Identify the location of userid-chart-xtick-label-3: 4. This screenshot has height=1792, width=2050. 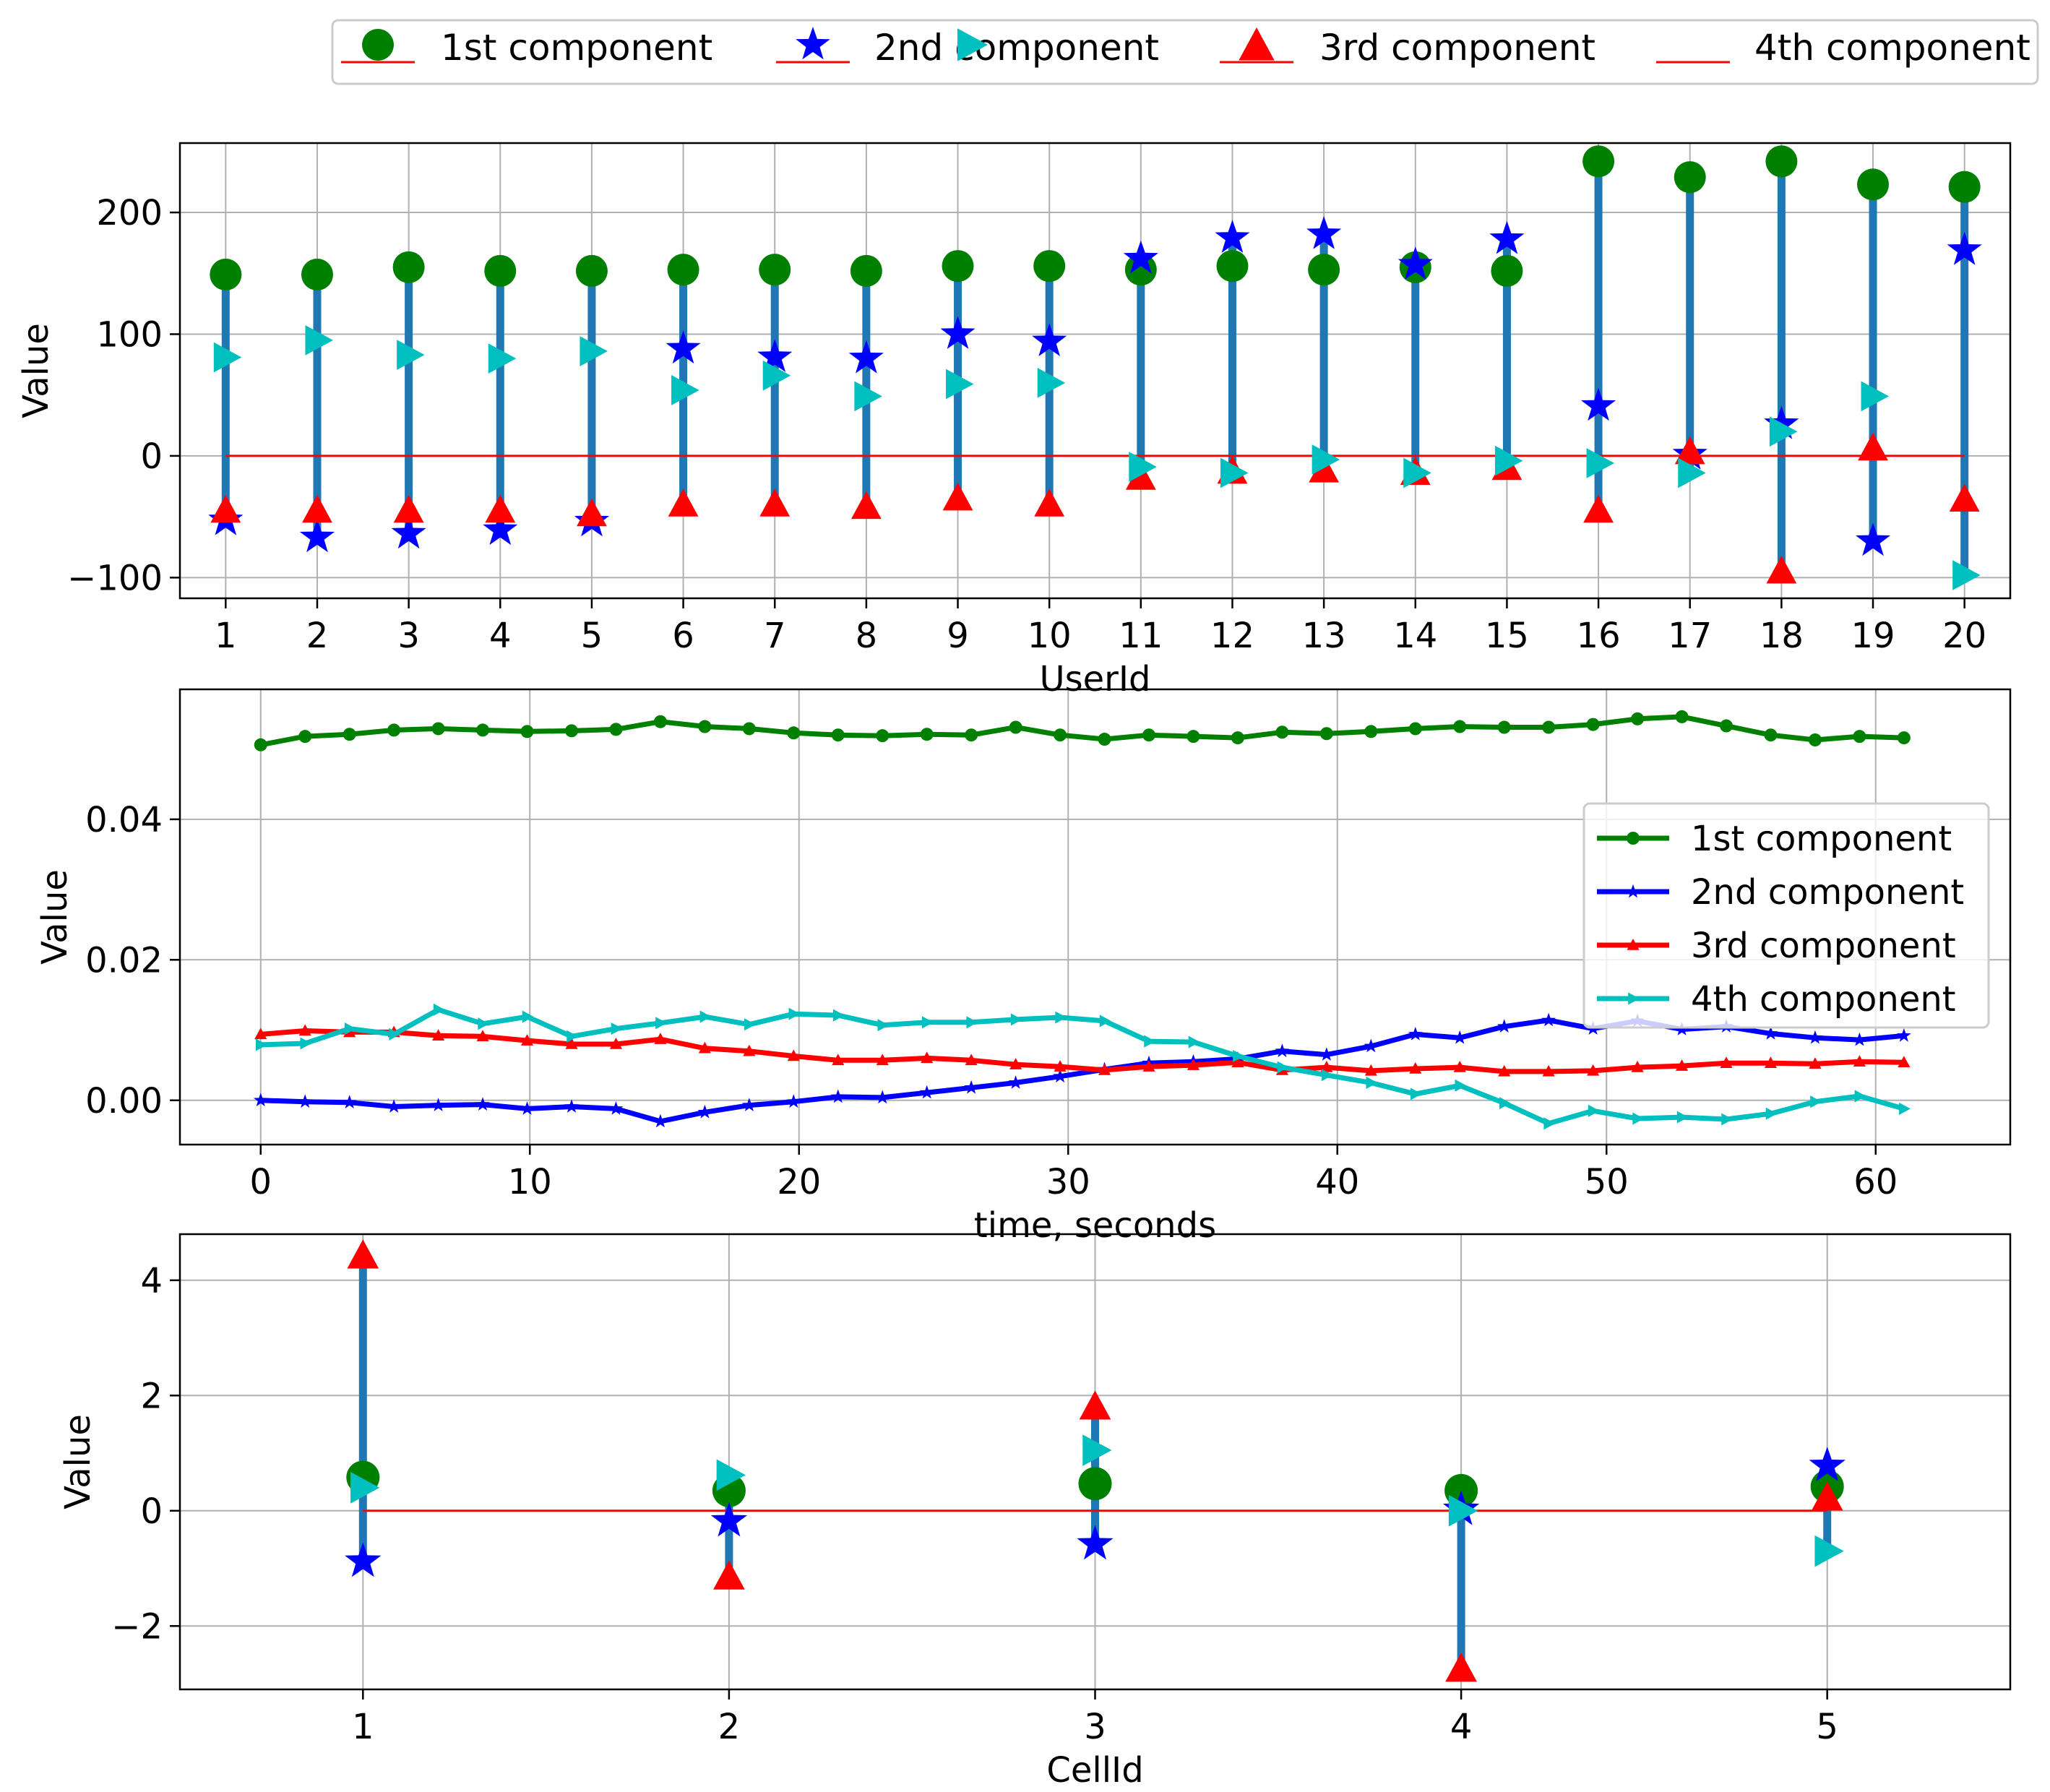
(500, 636).